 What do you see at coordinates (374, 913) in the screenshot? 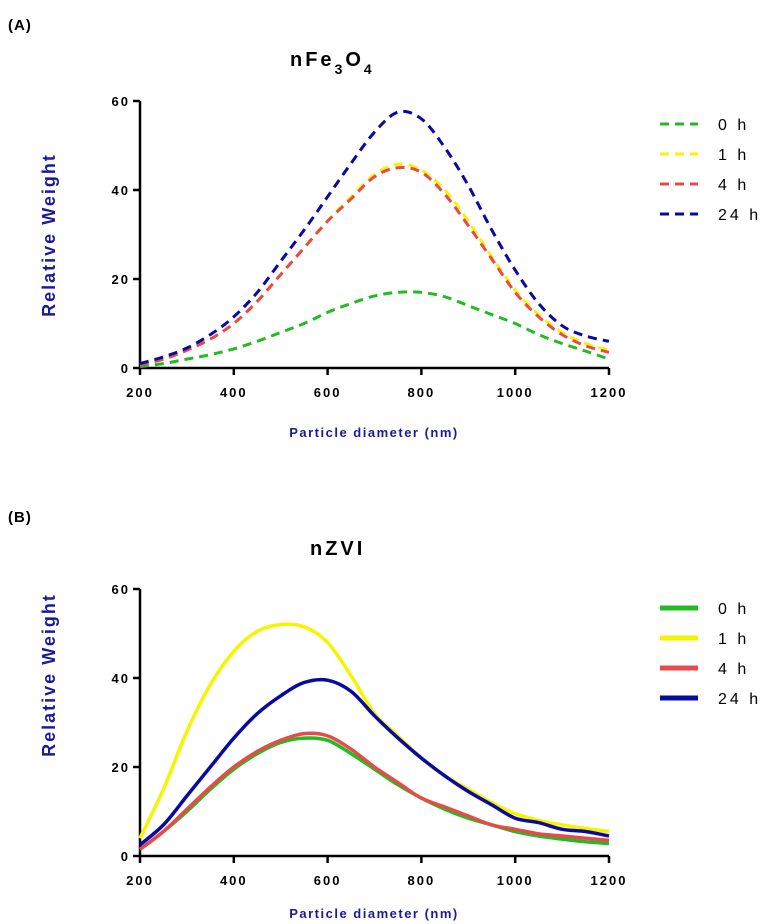
I see `panel-b-xlabel: Particle diameter (nm)` at bounding box center [374, 913].